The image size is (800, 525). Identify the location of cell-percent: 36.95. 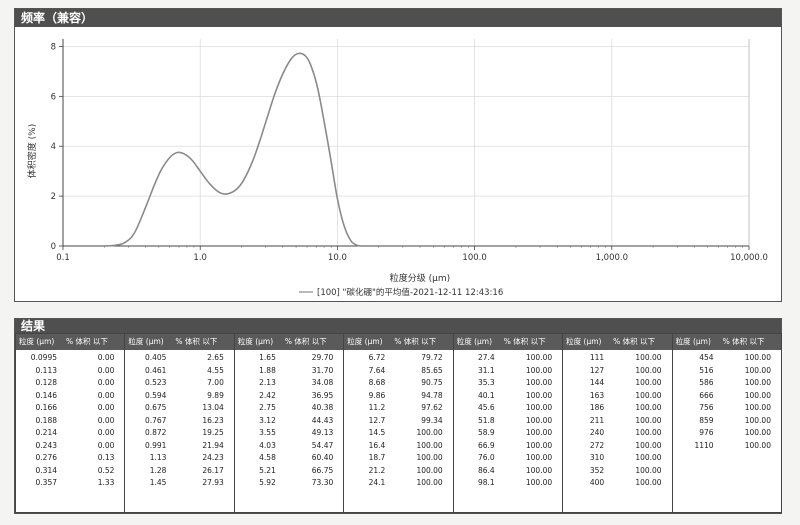
(322, 395).